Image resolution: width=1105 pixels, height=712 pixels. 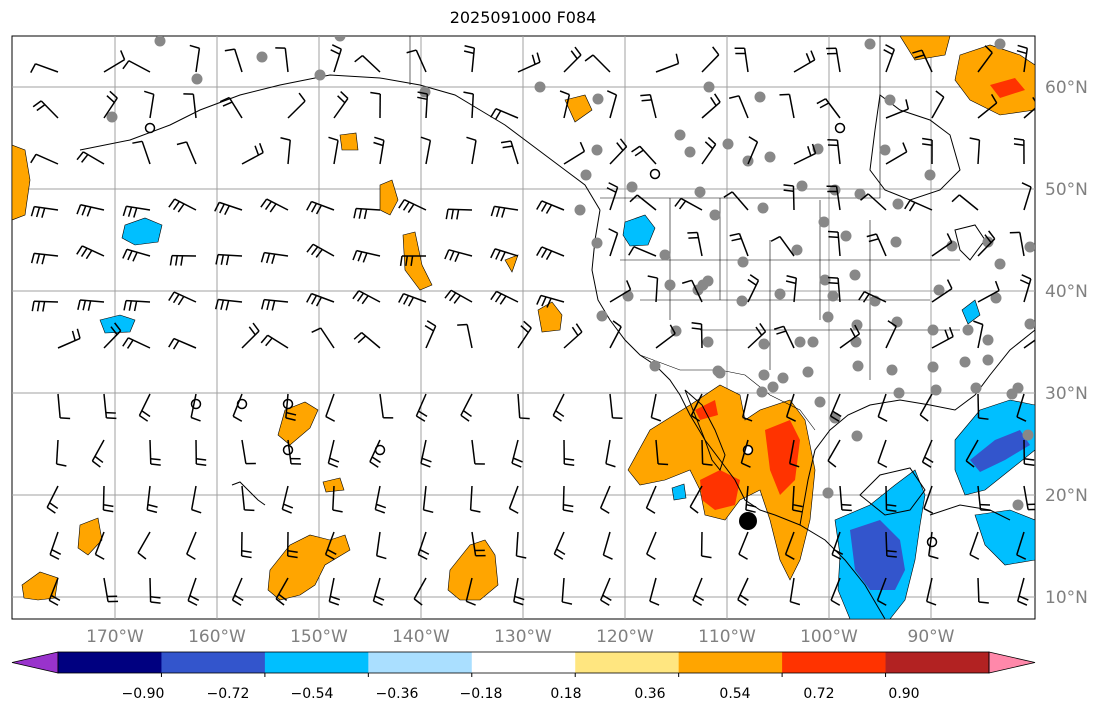 What do you see at coordinates (649, 694) in the screenshot?
I see `colorbar-tick-label: 0.36` at bounding box center [649, 694].